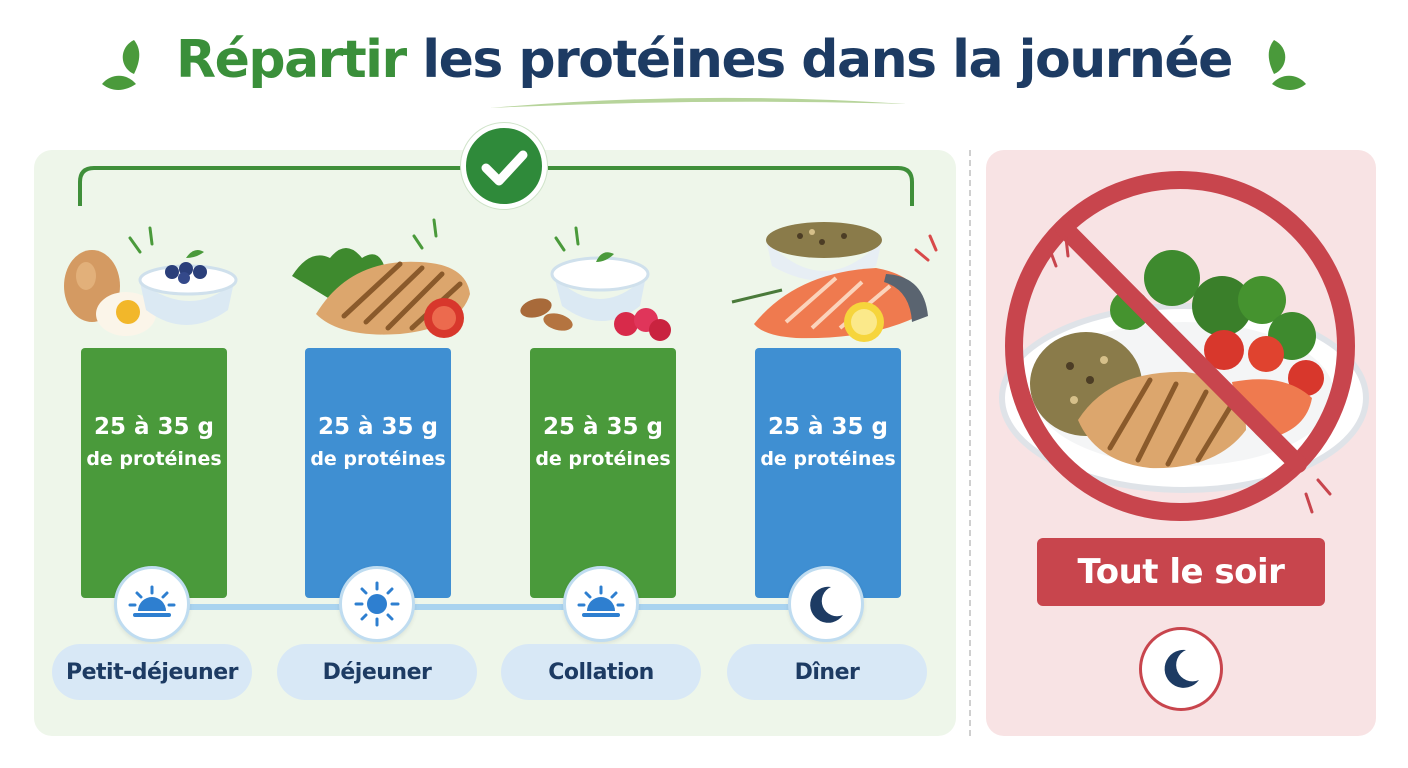 Image resolution: width=1408 pixels, height=768 pixels. What do you see at coordinates (595, 283) in the screenshot?
I see `snack-food-image` at bounding box center [595, 283].